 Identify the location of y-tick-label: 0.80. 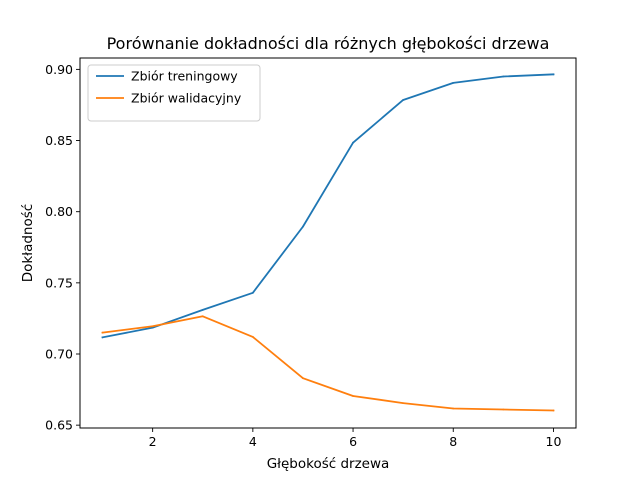
(59, 211).